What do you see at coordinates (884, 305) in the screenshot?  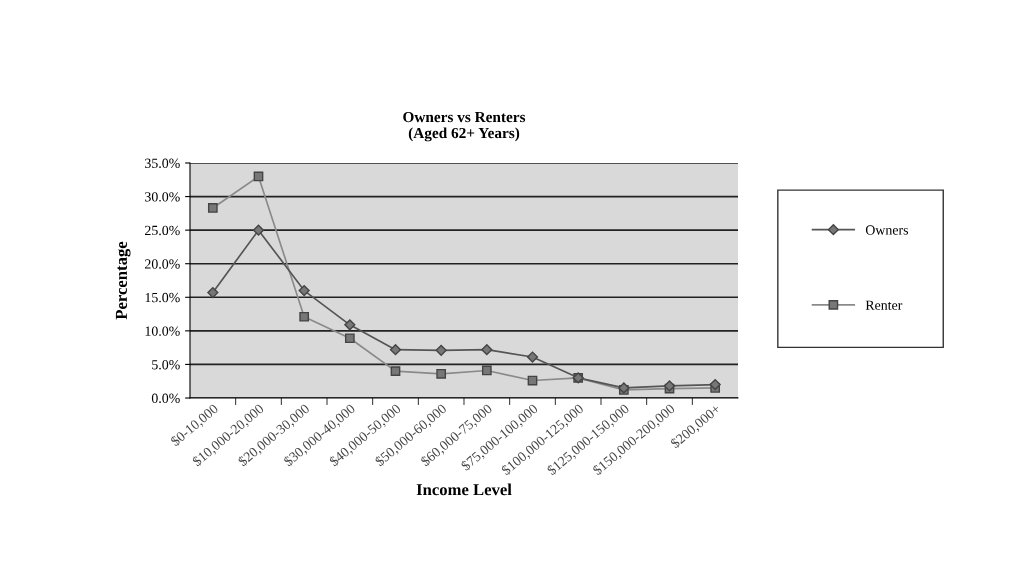 I see `legend-label: Renter` at bounding box center [884, 305].